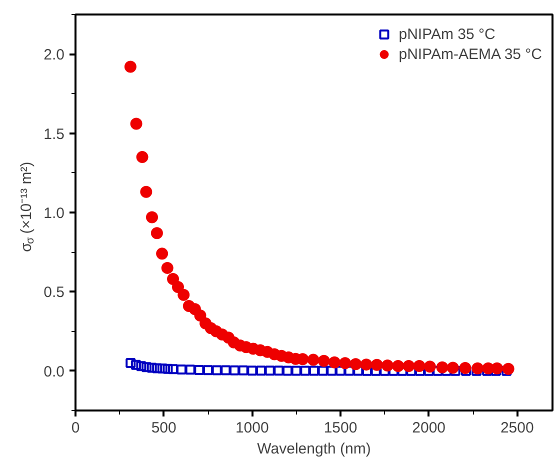  I want to click on x-axis-title: Wavelength (nm), so click(314, 449).